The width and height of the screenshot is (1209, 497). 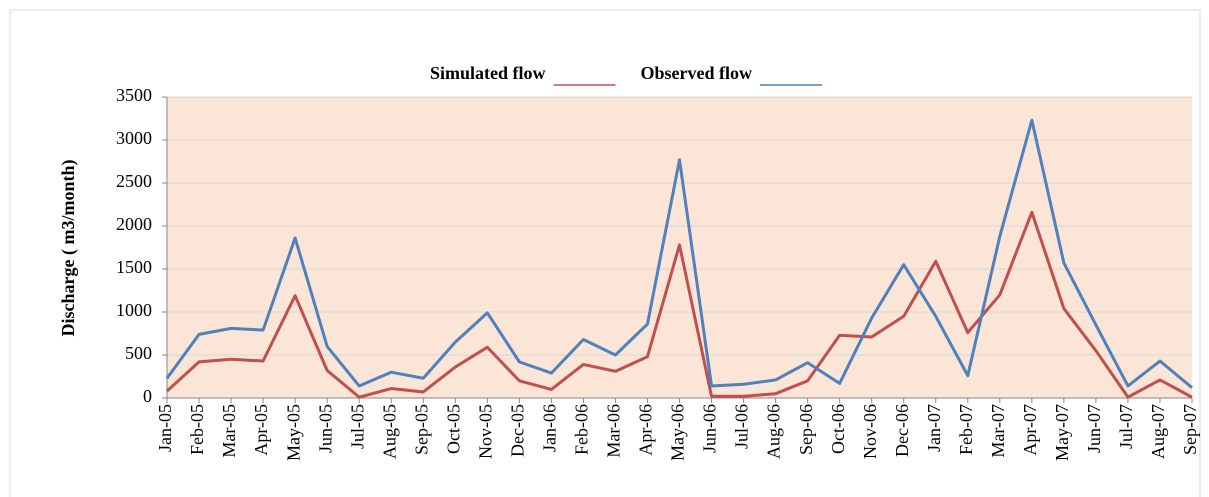 What do you see at coordinates (550, 428) in the screenshot?
I see `x-tick-label: Jan-06` at bounding box center [550, 428].